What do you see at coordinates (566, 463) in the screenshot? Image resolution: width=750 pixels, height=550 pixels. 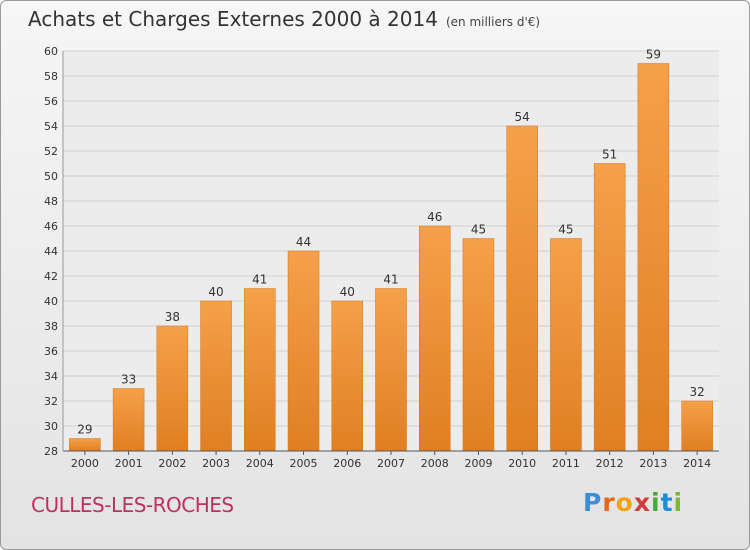 I see `x-tick-label: 2011` at bounding box center [566, 463].